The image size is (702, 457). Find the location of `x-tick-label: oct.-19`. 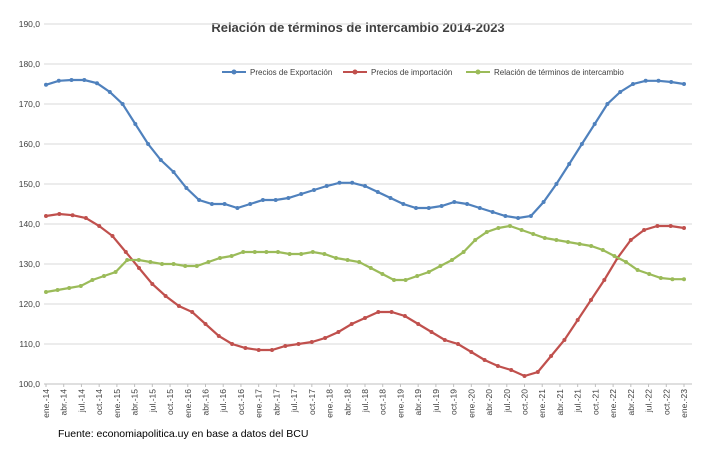

x-tick-label: oct.-19 is located at coordinates (454, 402).